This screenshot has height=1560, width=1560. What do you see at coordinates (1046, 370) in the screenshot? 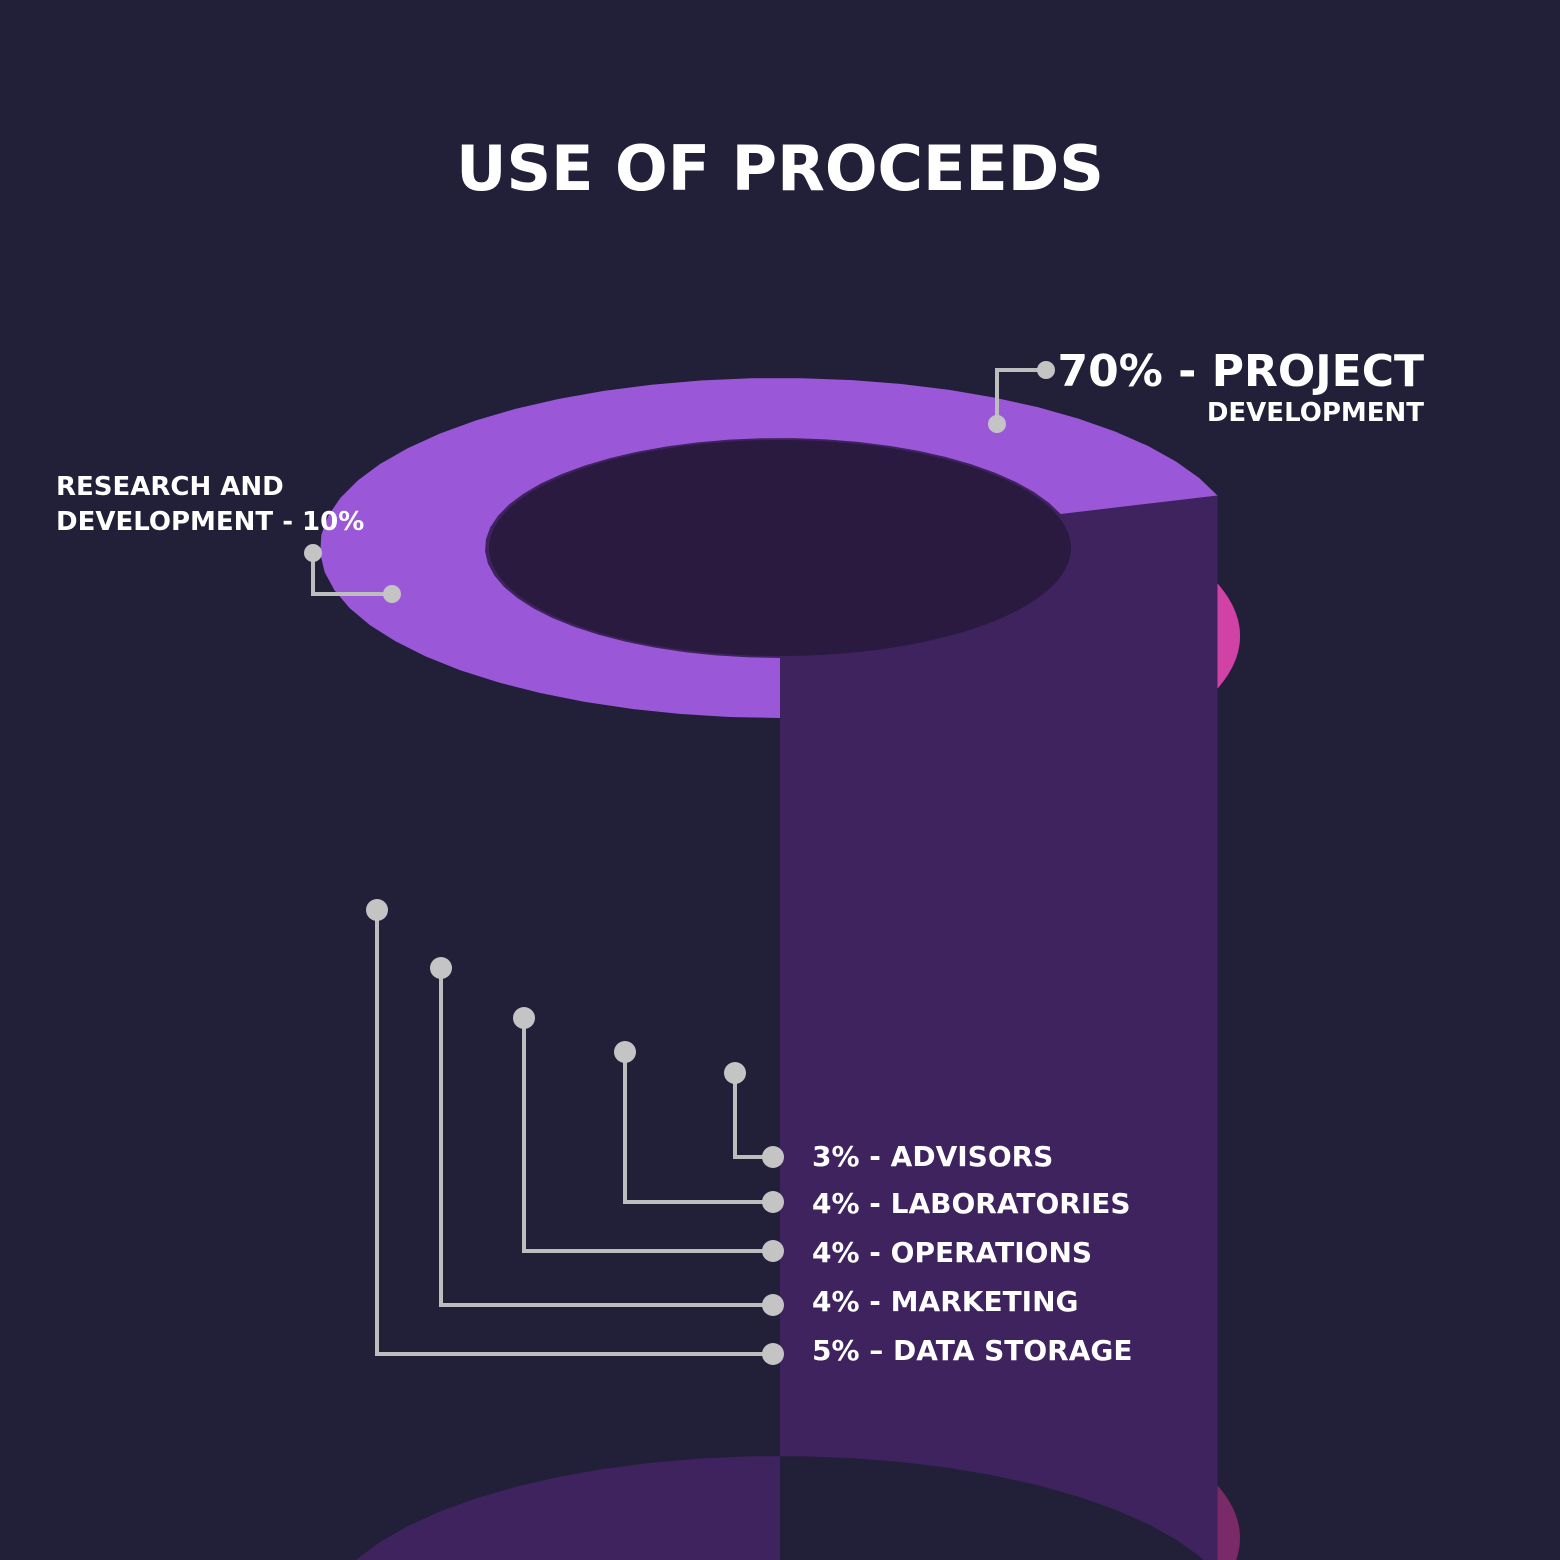
I see `leader-dot-project-development-label` at bounding box center [1046, 370].